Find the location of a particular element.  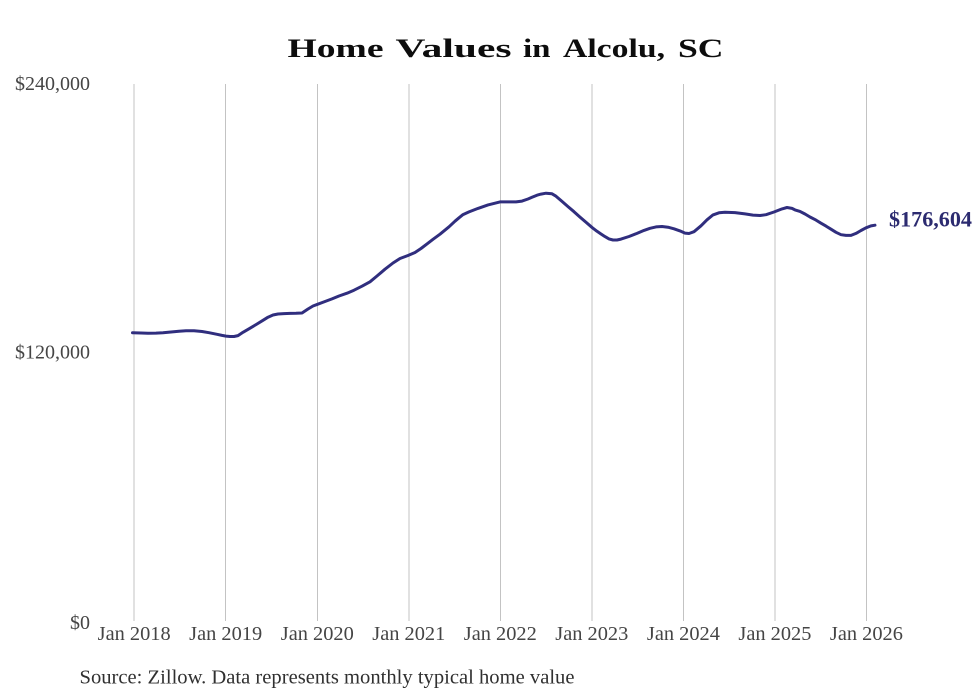

svg-text: $176,604 is located at coordinates (930, 219).